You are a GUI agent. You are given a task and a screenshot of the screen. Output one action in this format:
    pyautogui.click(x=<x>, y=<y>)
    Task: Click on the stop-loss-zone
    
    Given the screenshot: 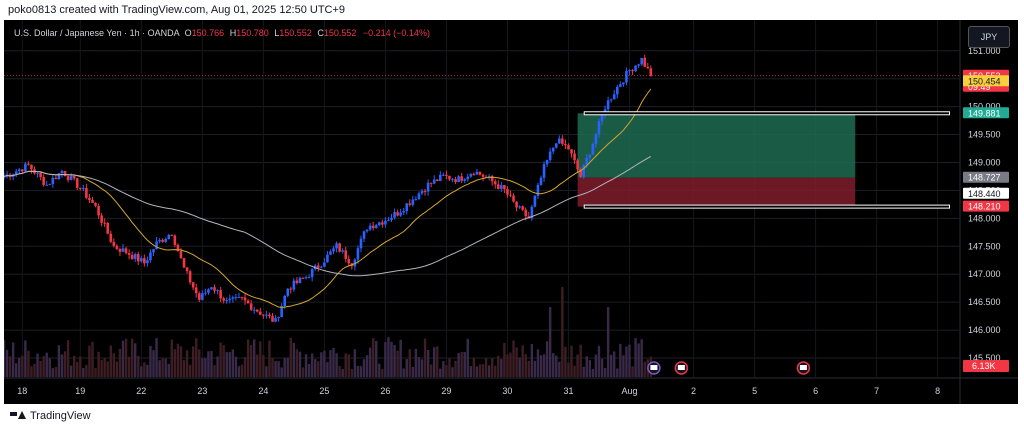 What is the action you would take?
    pyautogui.click(x=716, y=192)
    